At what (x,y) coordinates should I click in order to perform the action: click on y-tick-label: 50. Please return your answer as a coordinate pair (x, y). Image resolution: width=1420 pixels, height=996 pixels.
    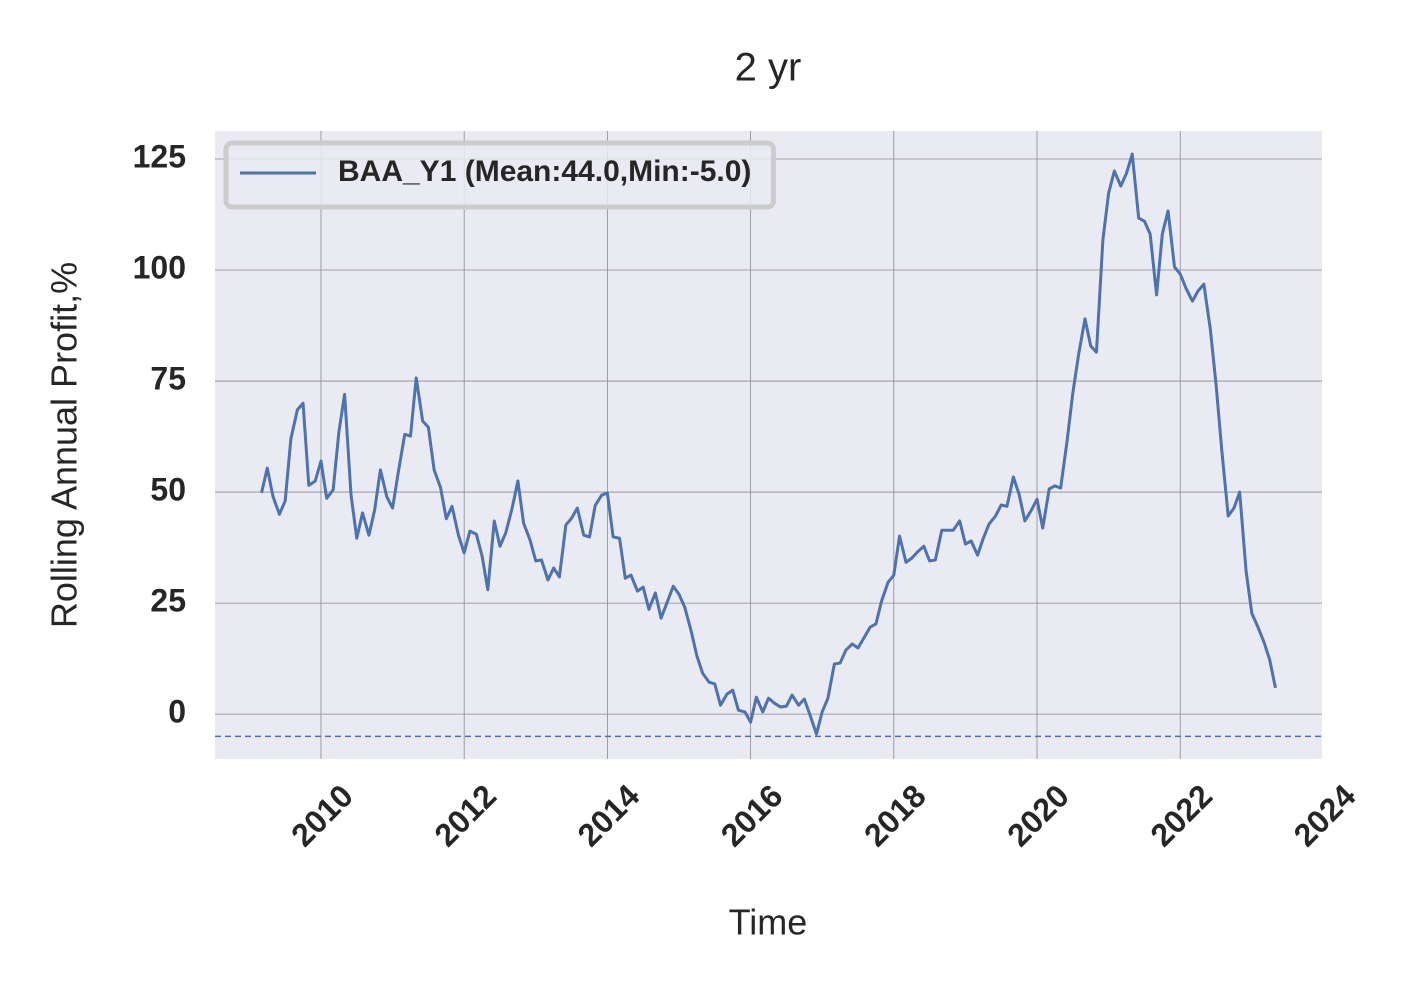
    Looking at the image, I should click on (168, 490).